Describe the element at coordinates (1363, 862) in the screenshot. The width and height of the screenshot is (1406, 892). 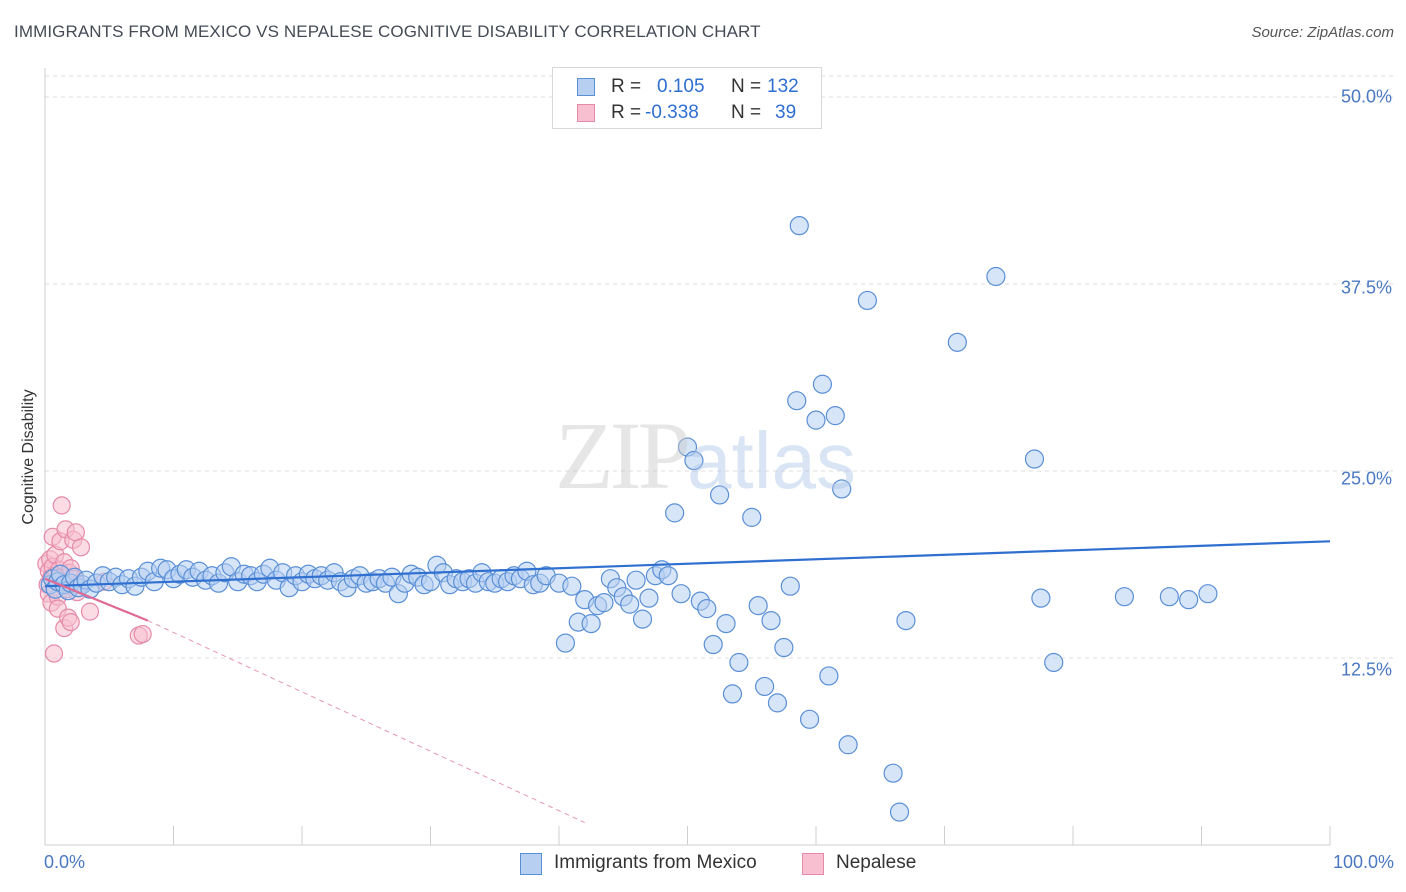
I see `x-tick-label: 100.0%` at that location.